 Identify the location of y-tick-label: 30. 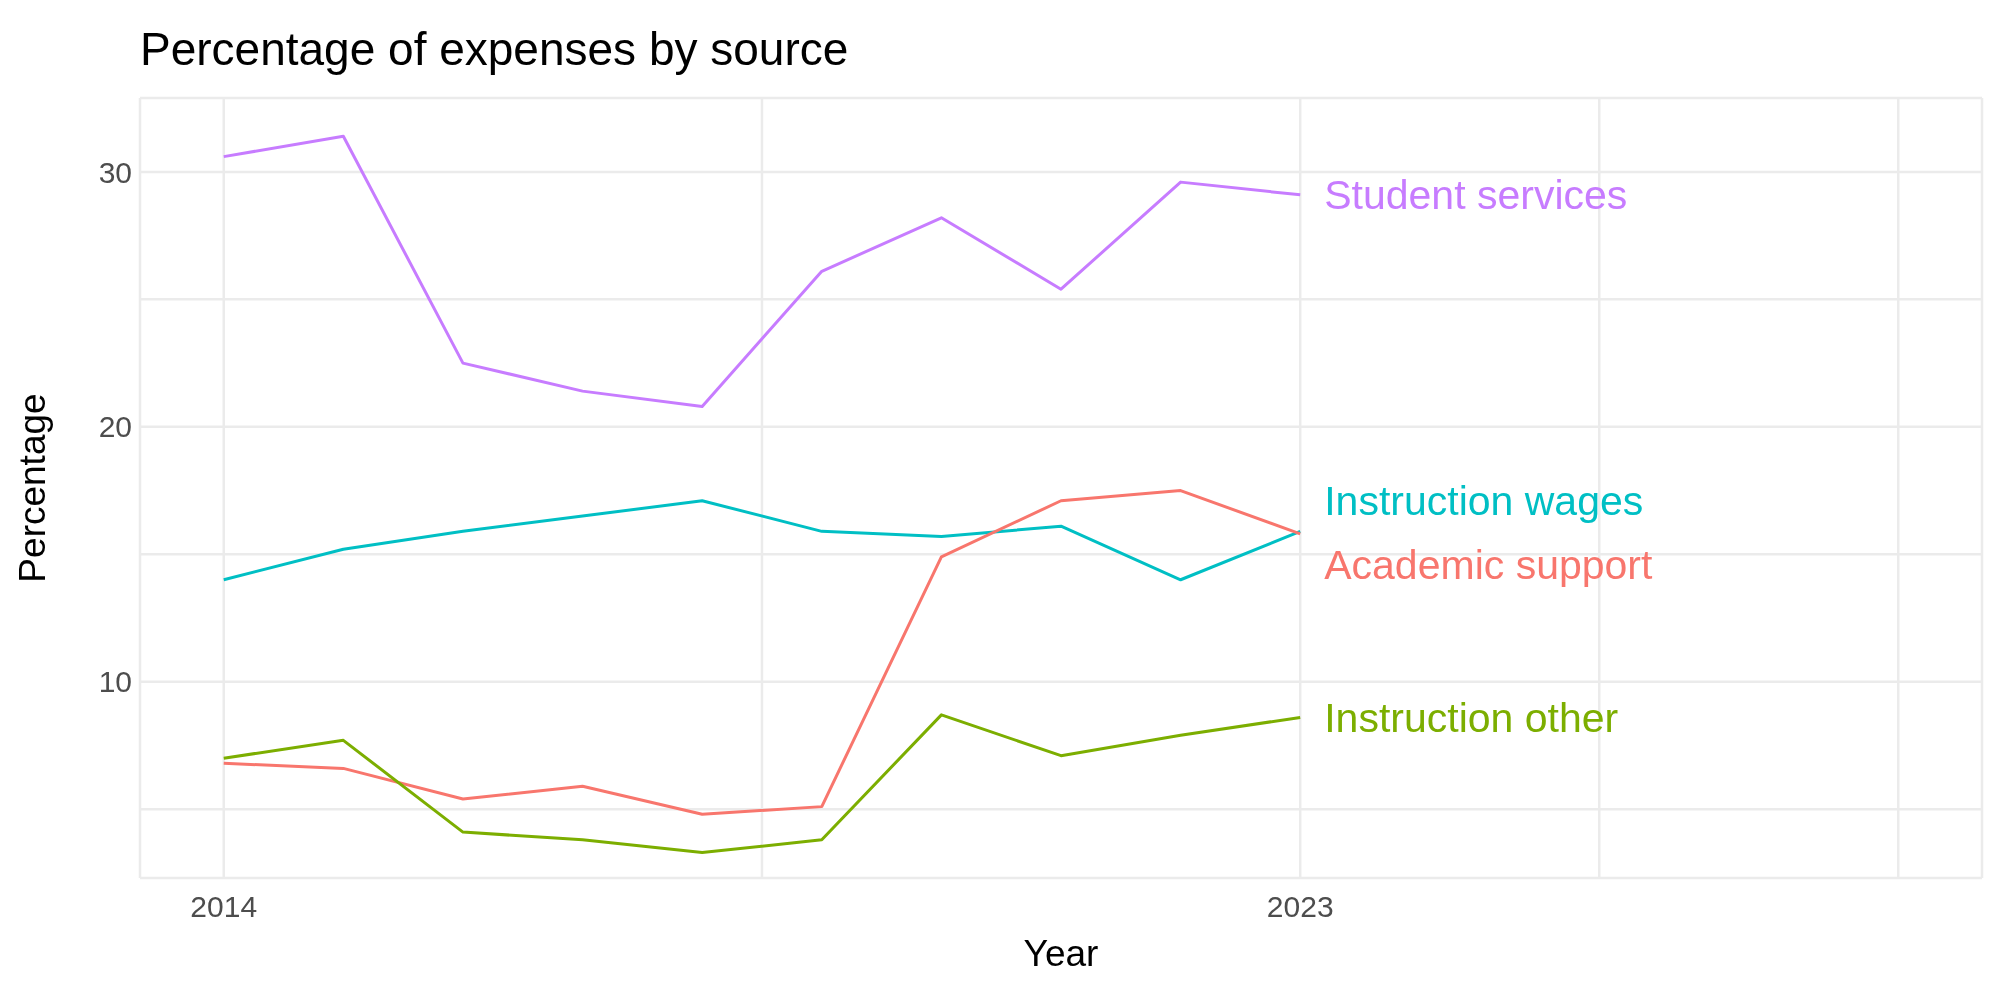
(115, 172).